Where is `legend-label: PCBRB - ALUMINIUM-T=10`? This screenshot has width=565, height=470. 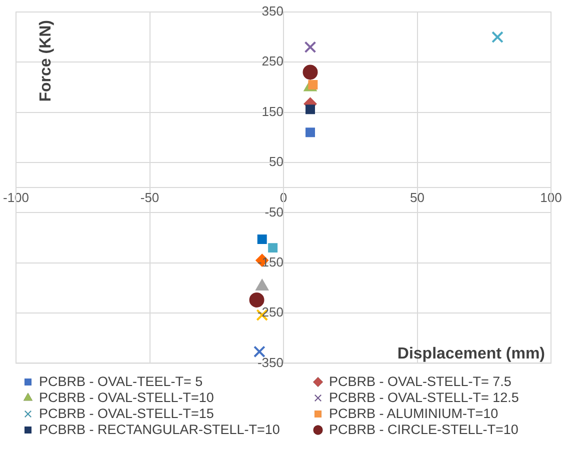 legend-label: PCBRB - ALUMINIUM-T=10 is located at coordinates (413, 413).